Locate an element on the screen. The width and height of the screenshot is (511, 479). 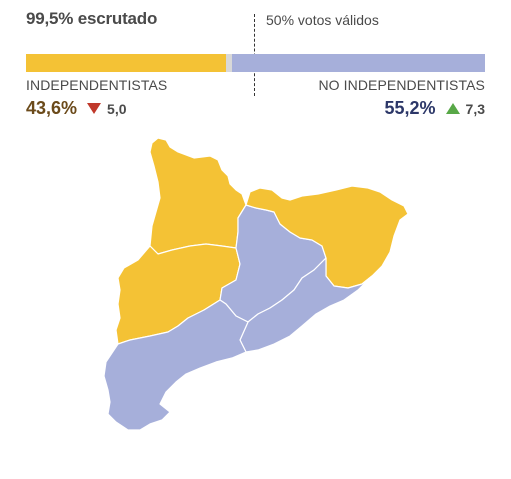
result-bar is located at coordinates (255, 63).